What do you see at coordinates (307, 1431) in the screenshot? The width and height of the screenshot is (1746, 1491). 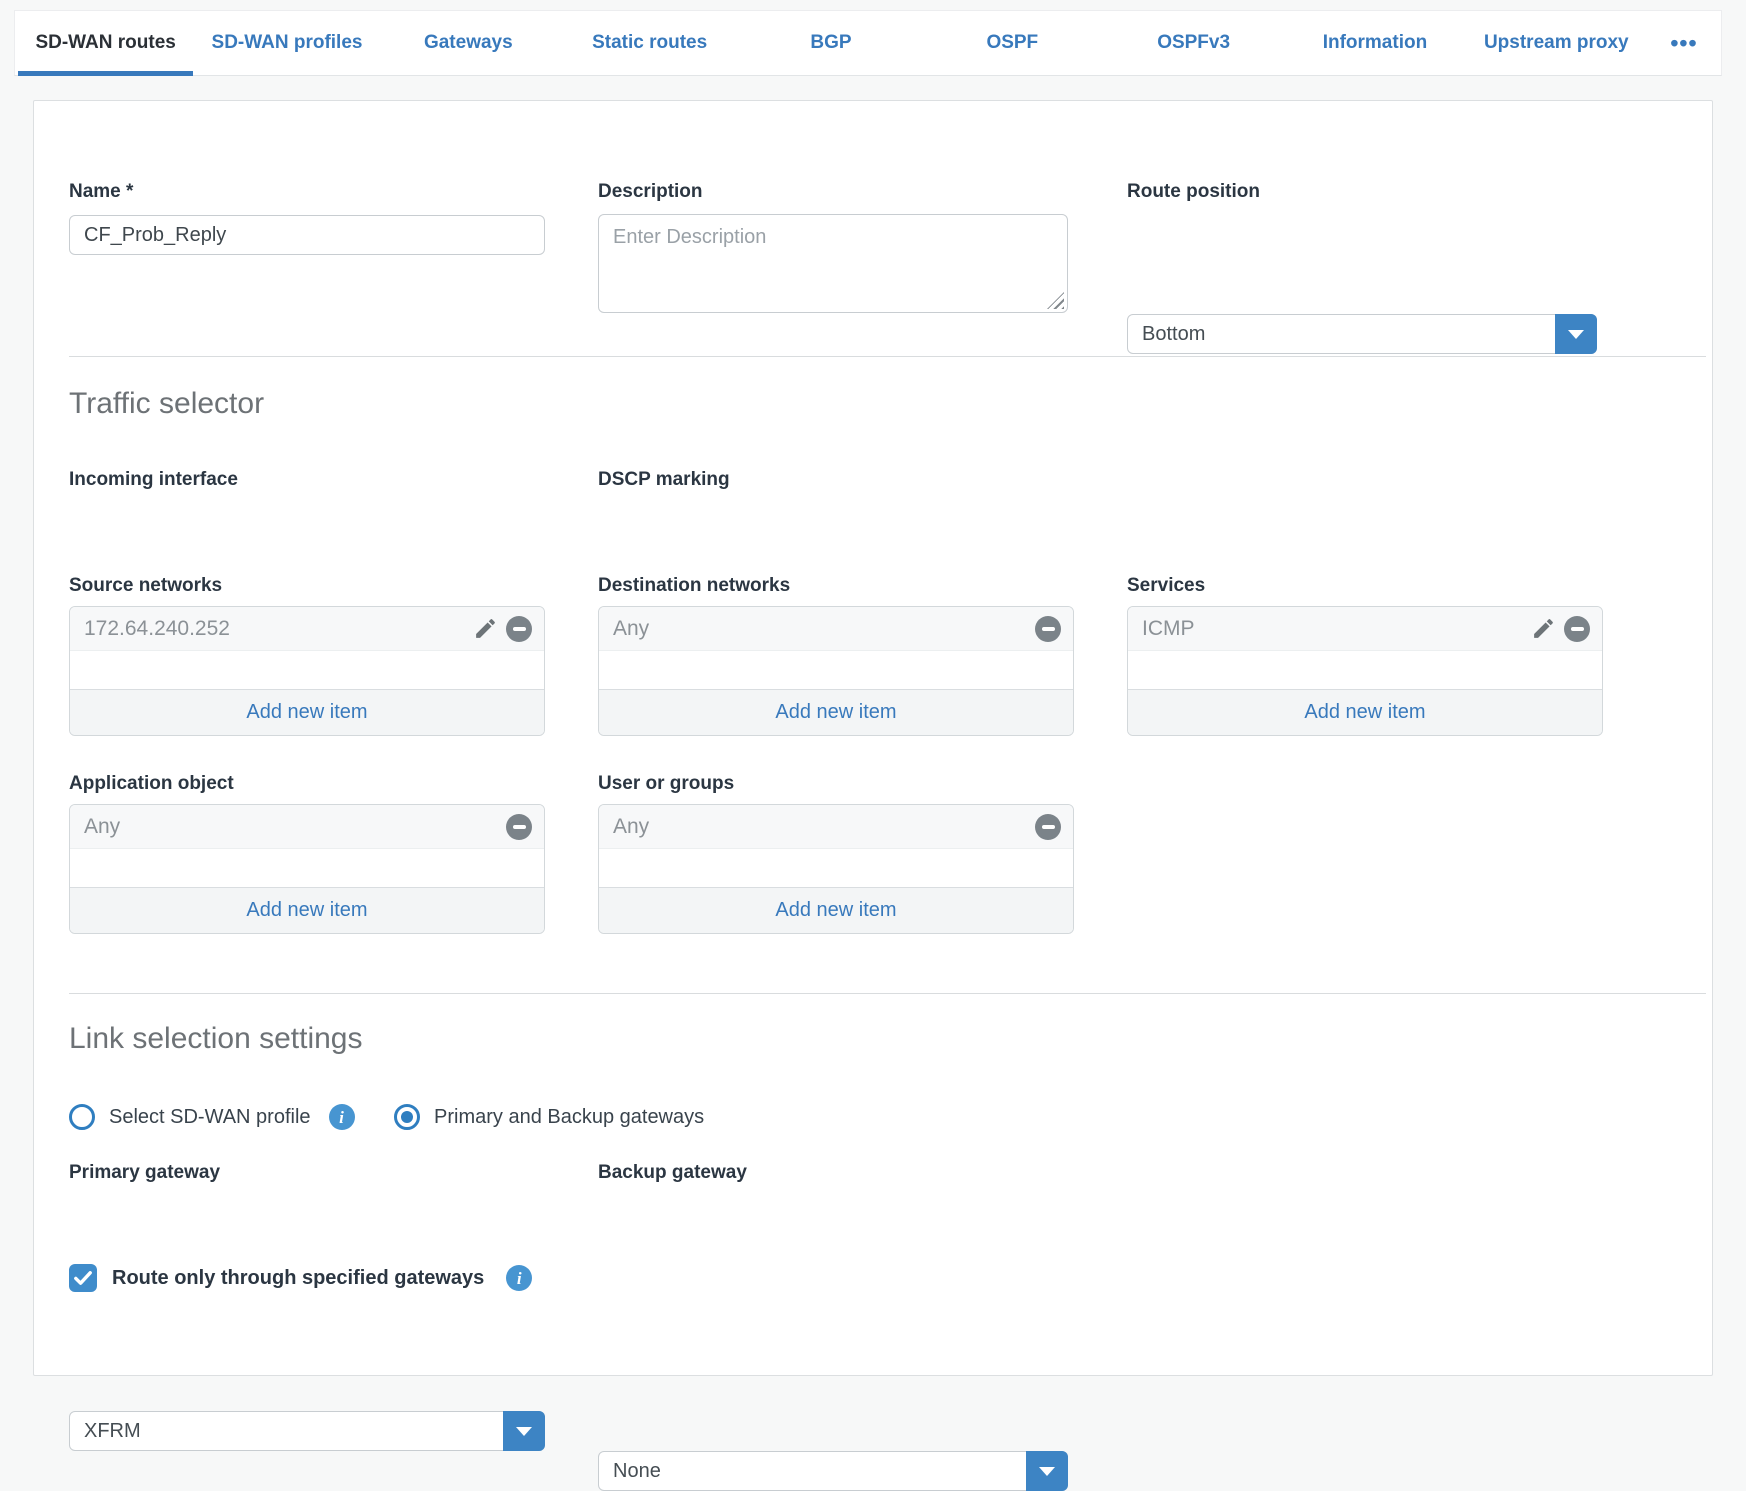 I see `primary-gateway-dropdown: XFRM` at bounding box center [307, 1431].